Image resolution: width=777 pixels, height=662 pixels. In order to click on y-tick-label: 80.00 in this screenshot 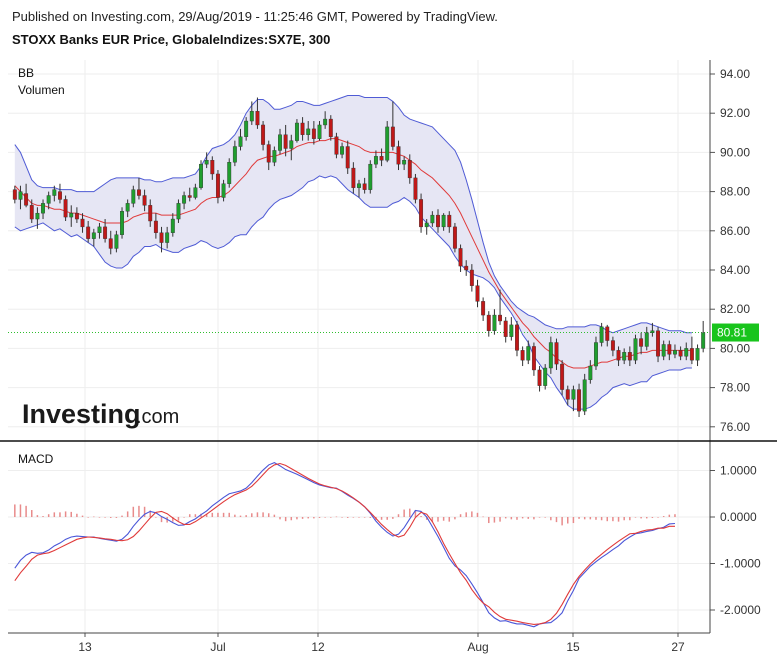, I will do `click(735, 348)`.